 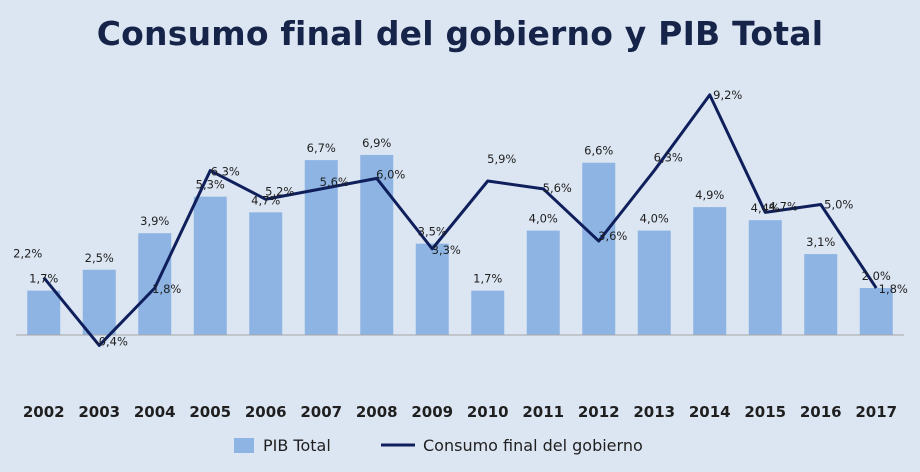 I want to click on bar-pib-2011, so click(x=543, y=282).